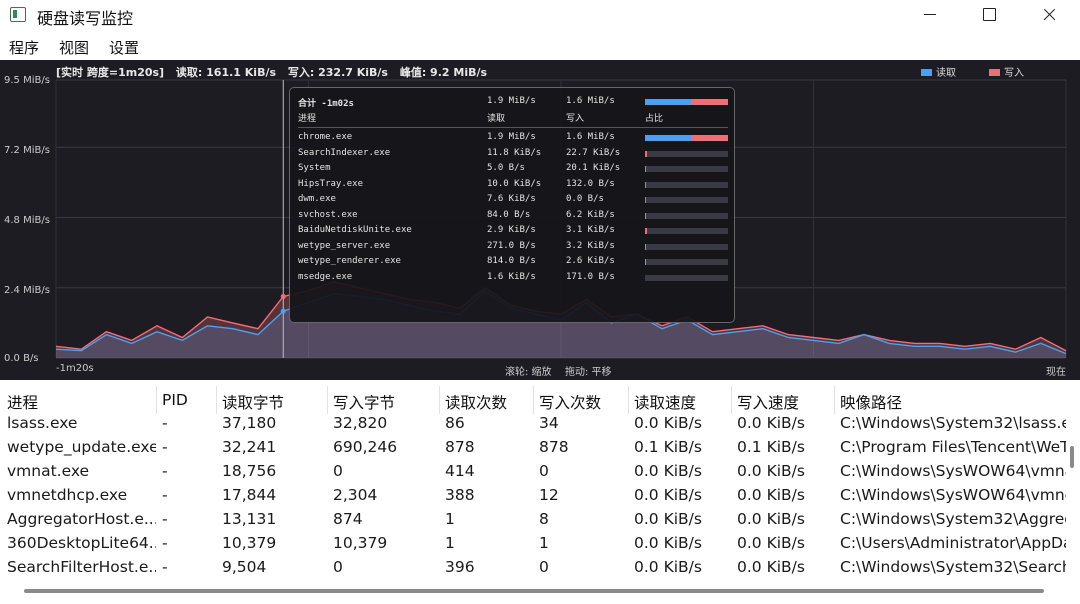 This screenshot has width=1080, height=604. Describe the element at coordinates (511, 261) in the screenshot. I see `tooltip-cell-read: 814.0 B/s` at that location.